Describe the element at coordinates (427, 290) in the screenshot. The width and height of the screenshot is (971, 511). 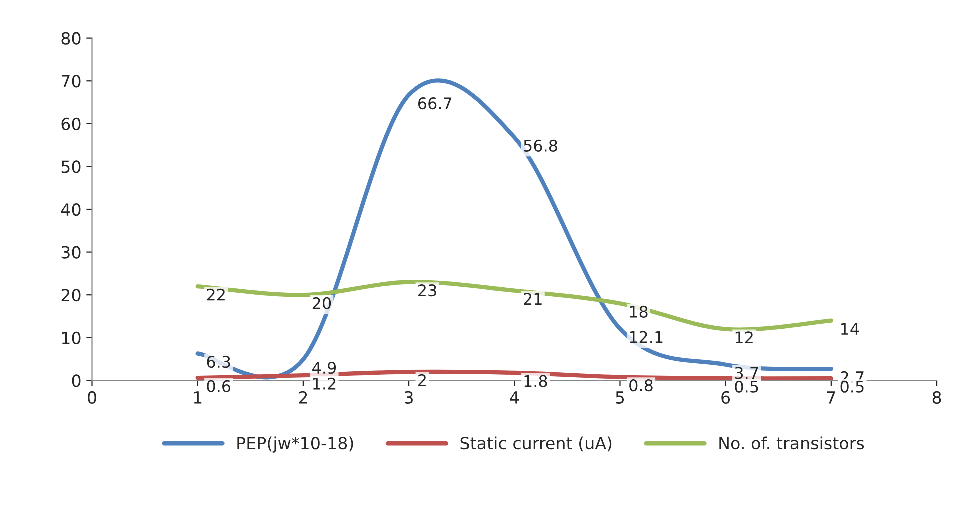
I see `data-label: 23` at that location.